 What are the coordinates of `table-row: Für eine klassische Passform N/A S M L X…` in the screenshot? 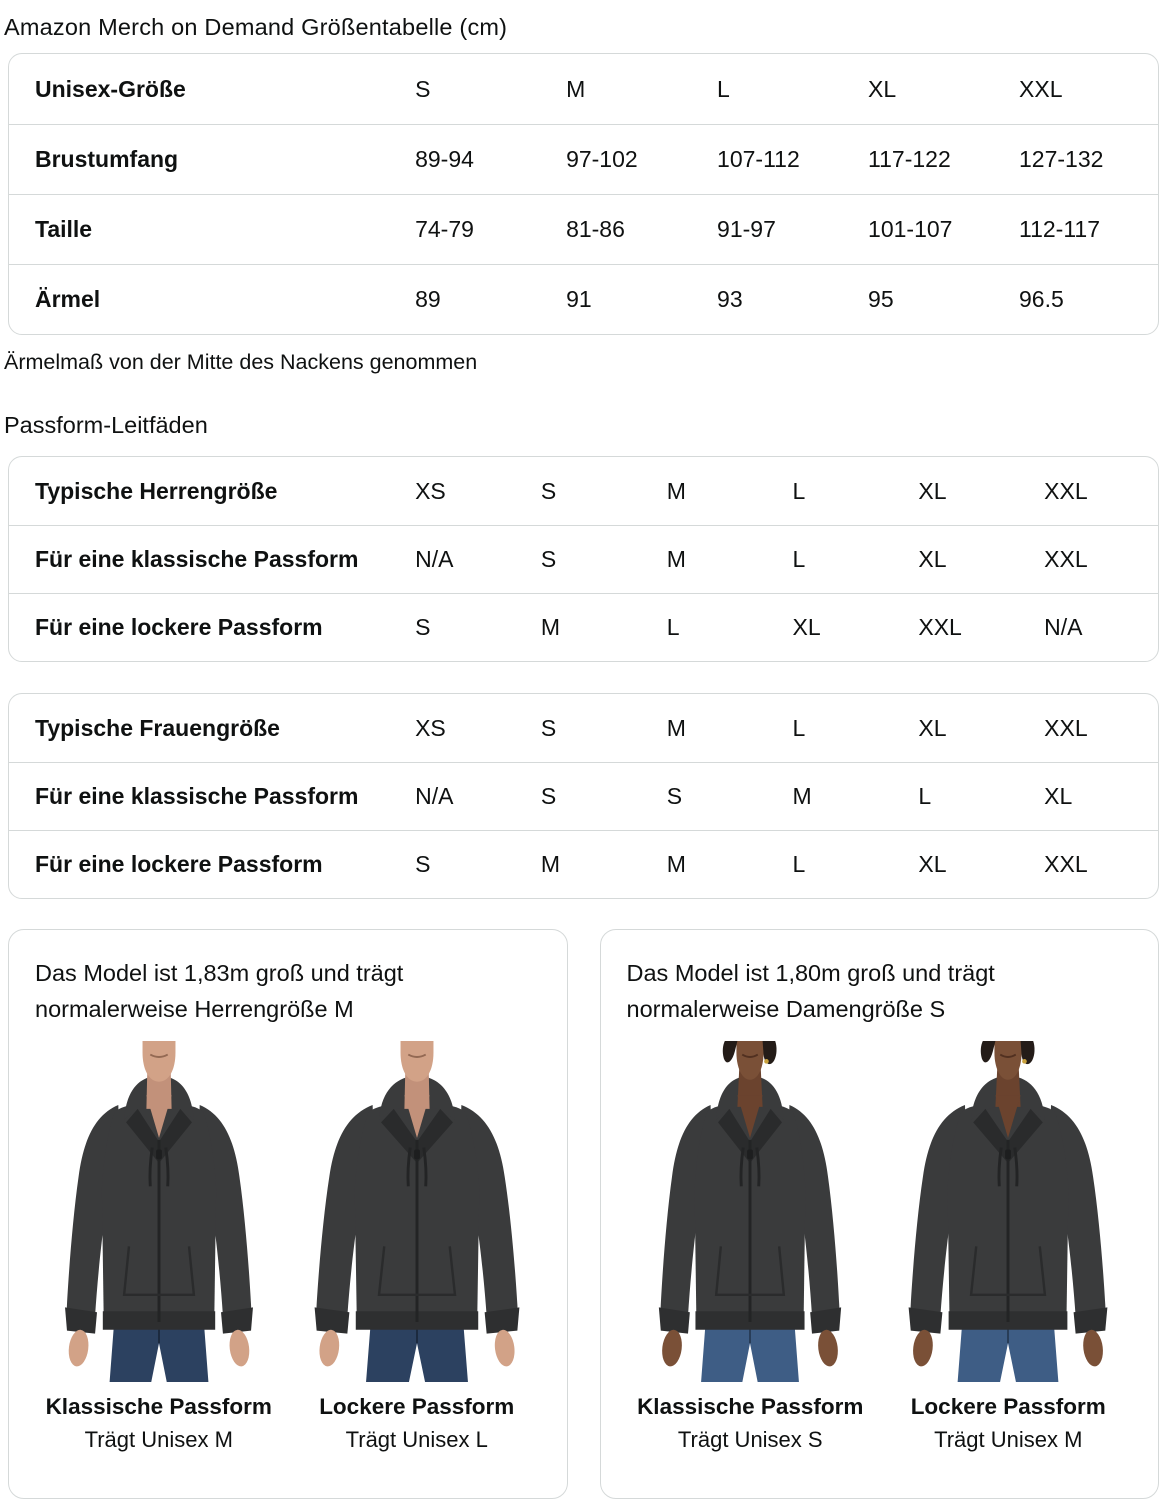 It's located at (583, 559).